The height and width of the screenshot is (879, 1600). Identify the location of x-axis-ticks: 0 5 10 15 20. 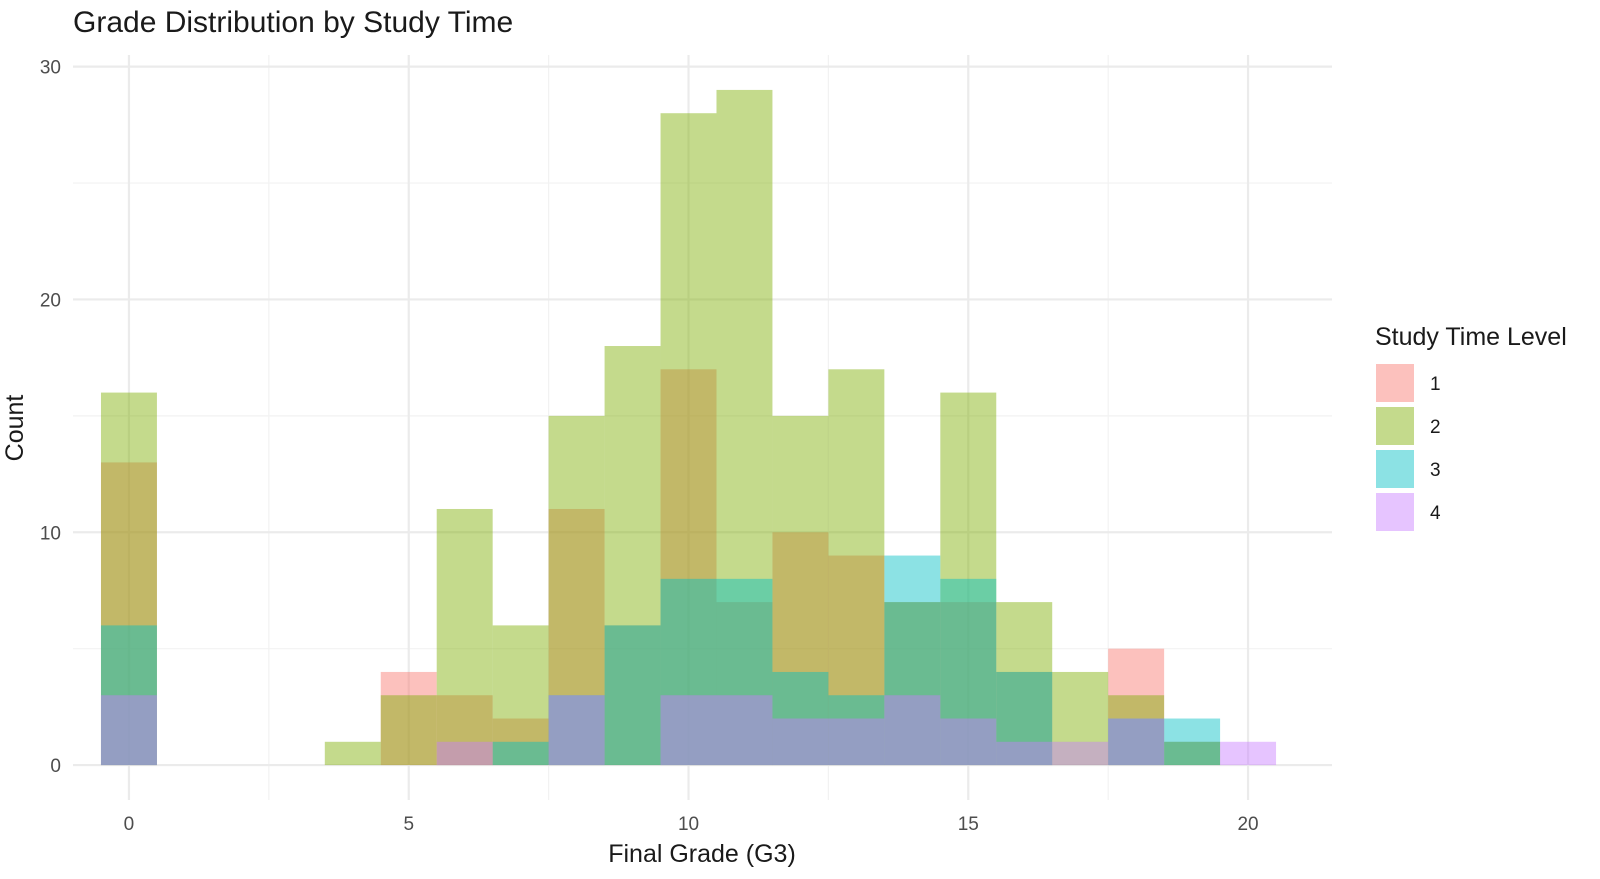
(691, 824).